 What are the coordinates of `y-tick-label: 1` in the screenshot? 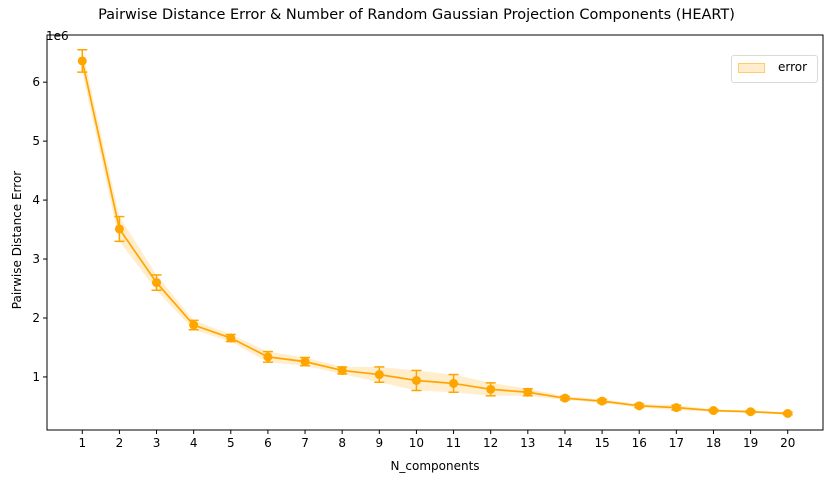 It's located at (36, 377).